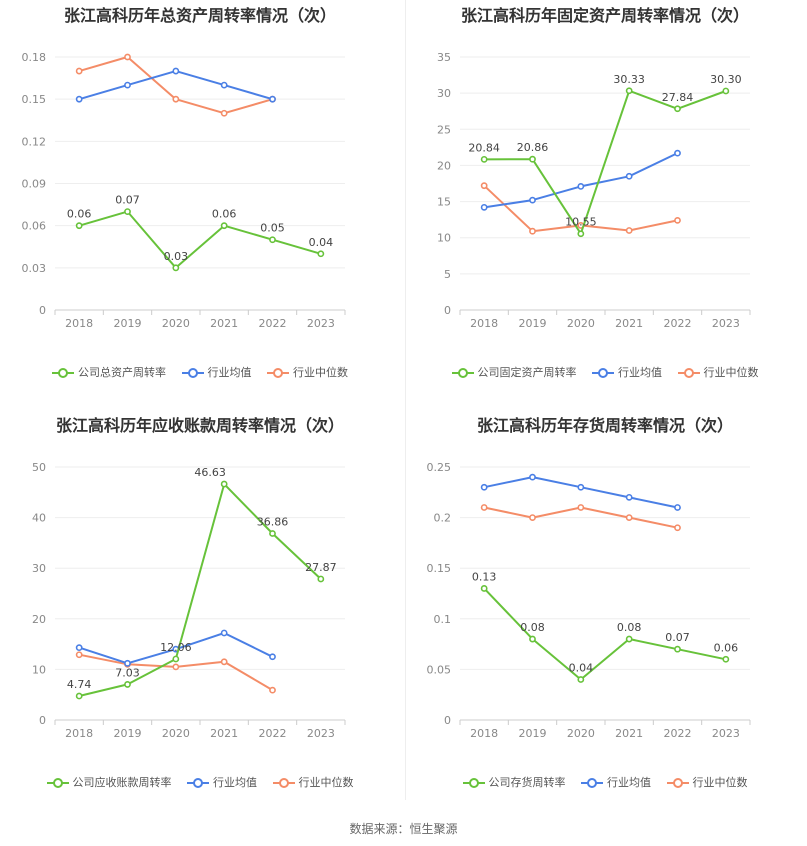 This screenshot has width=807, height=846. What do you see at coordinates (439, 467) in the screenshot?
I see `y-tick-label: 0.25` at bounding box center [439, 467].